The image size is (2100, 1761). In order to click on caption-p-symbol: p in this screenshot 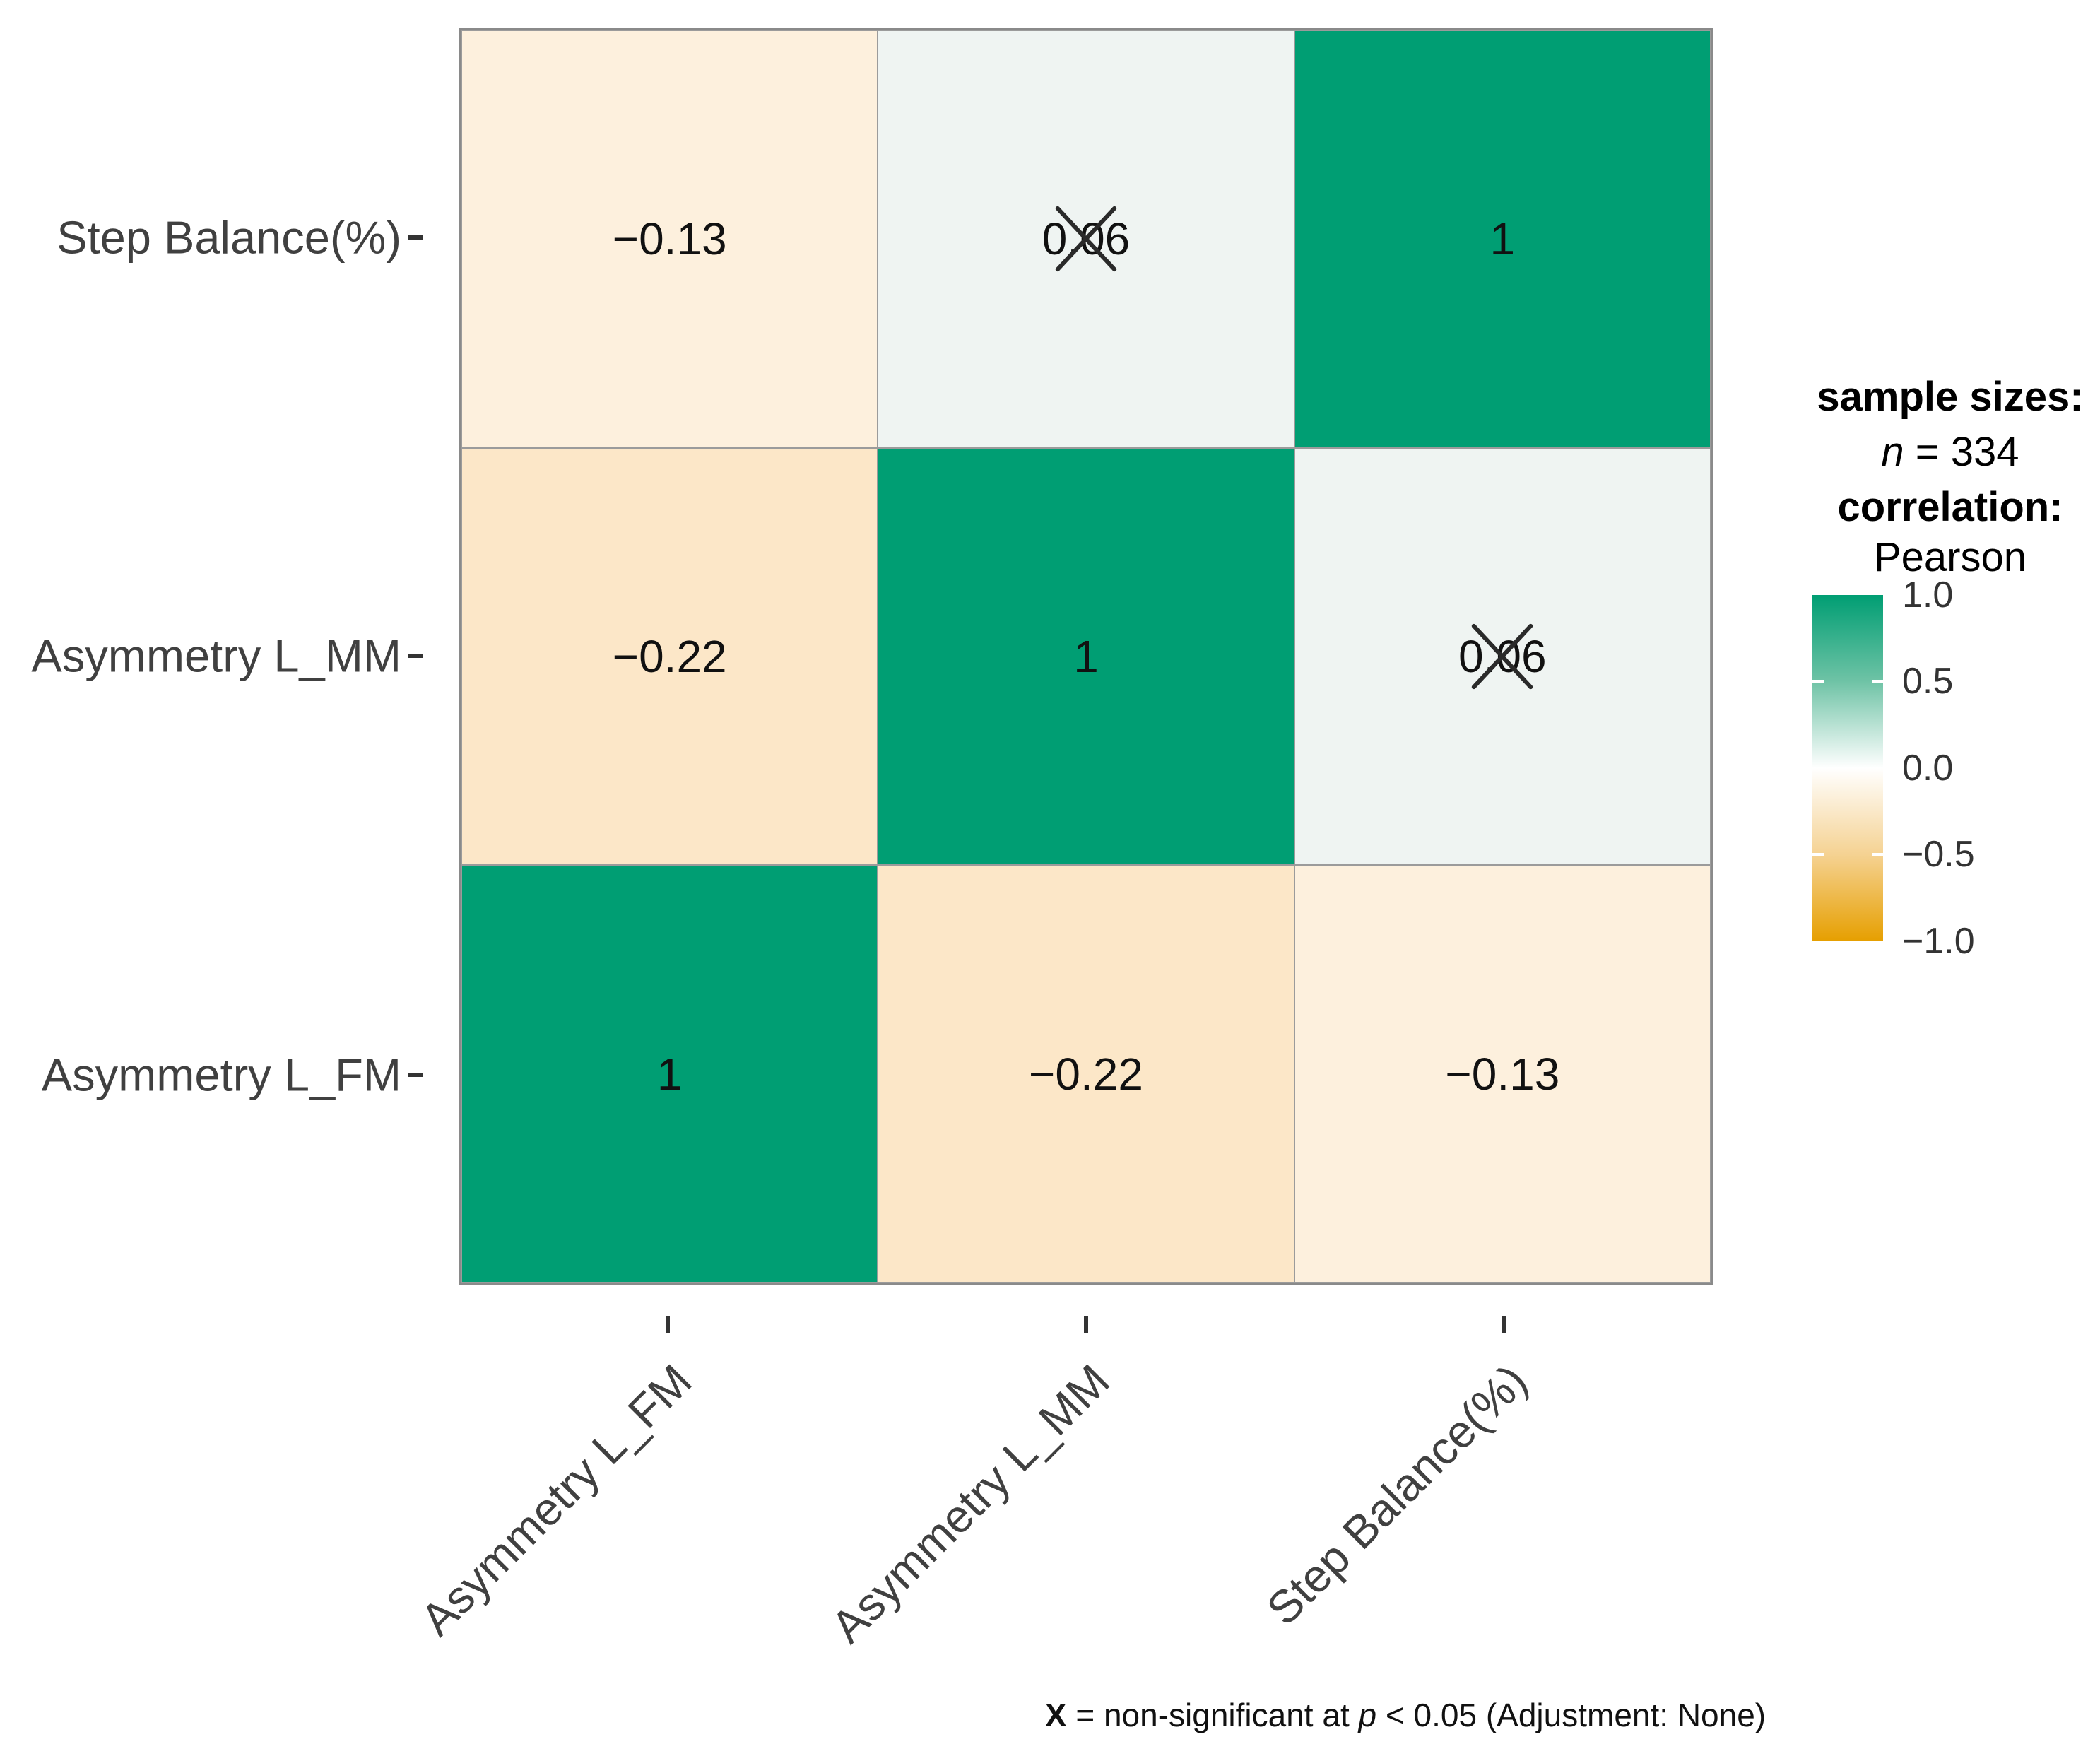, I will do `click(1367, 1715)`.